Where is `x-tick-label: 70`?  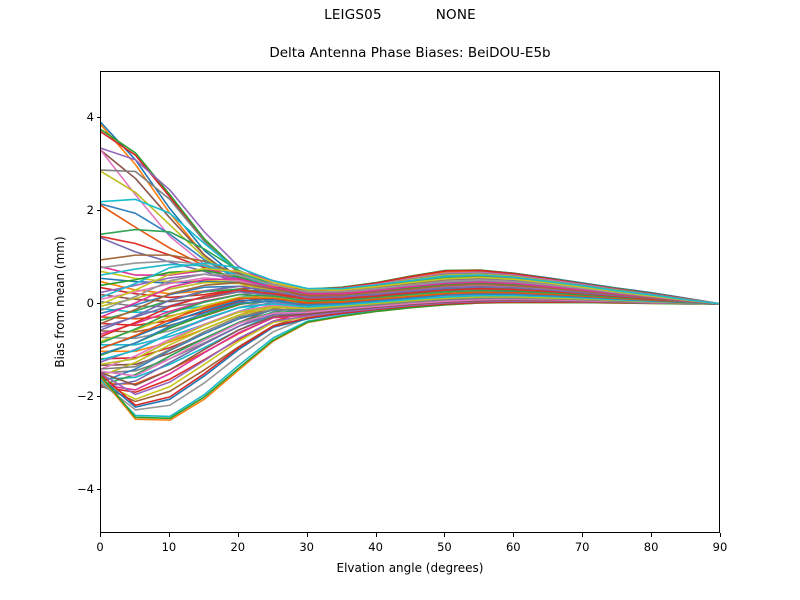
x-tick-label: 70 is located at coordinates (582, 547).